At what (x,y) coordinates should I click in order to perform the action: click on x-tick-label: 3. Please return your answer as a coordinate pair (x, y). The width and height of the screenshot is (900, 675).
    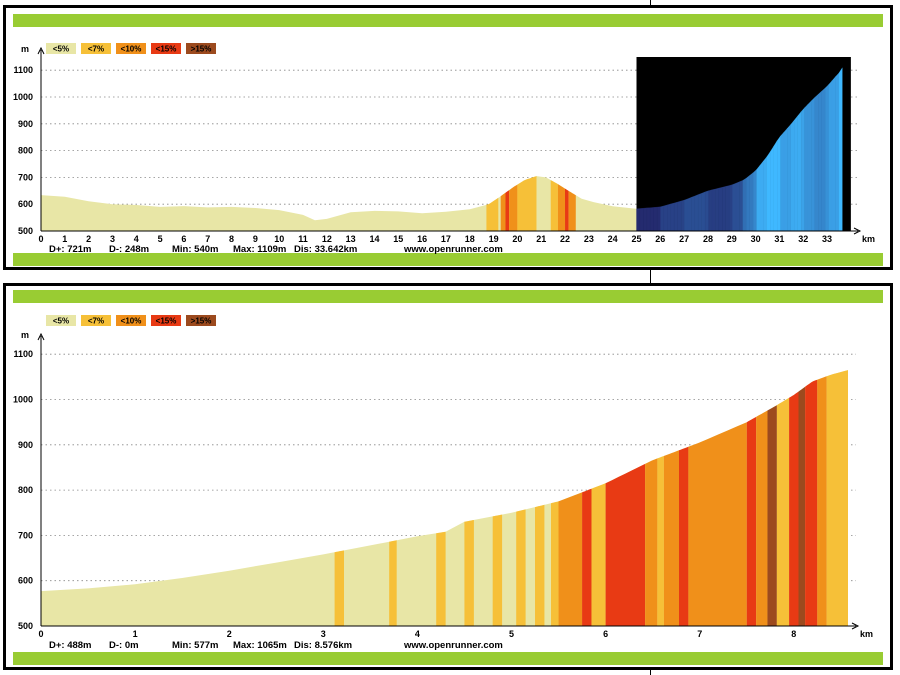
    Looking at the image, I should click on (112, 239).